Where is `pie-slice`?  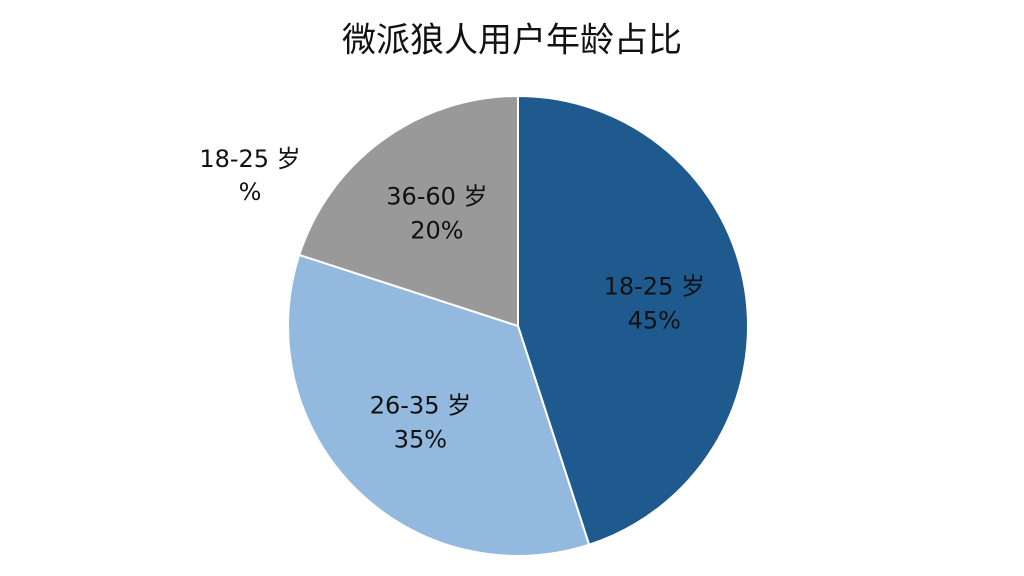
pie-slice is located at coordinates (408, 211).